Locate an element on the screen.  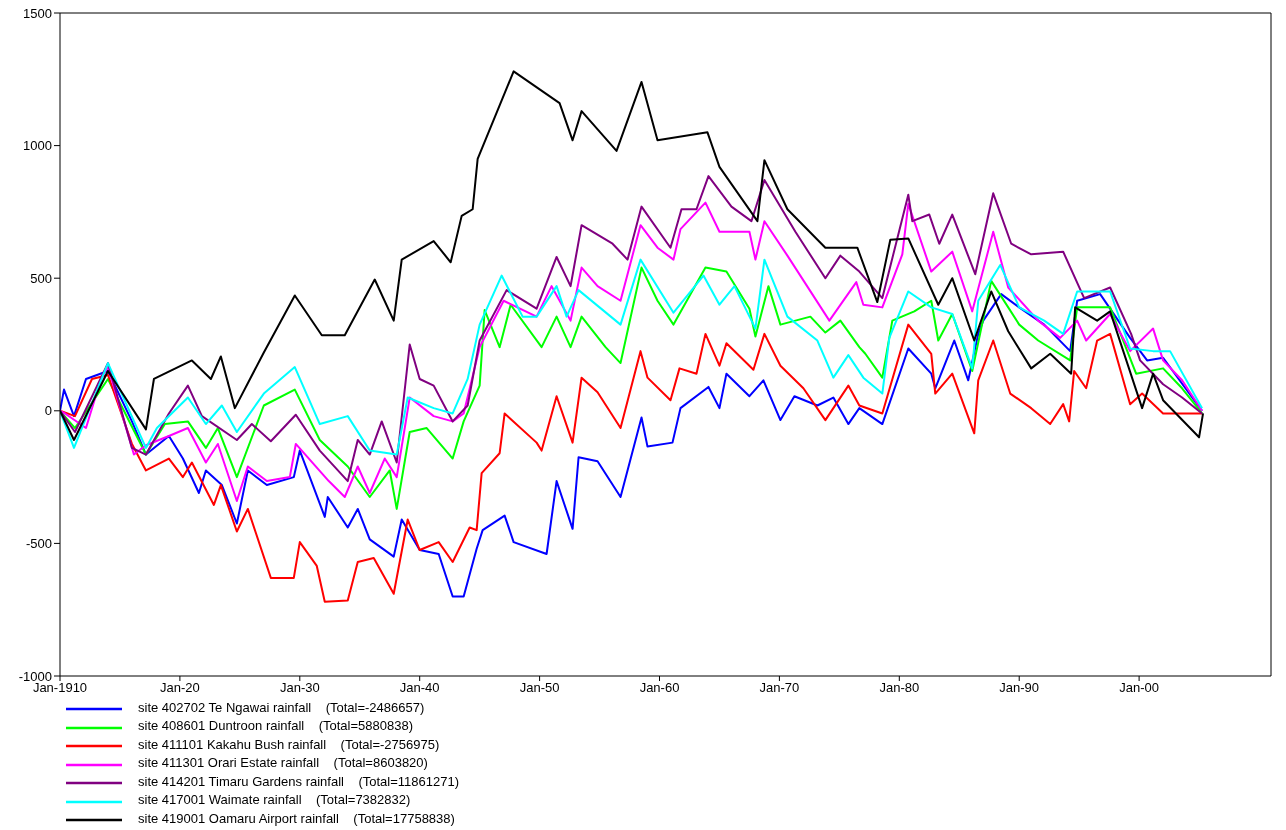
x-tick-label: Jan-60 is located at coordinates (659, 688).